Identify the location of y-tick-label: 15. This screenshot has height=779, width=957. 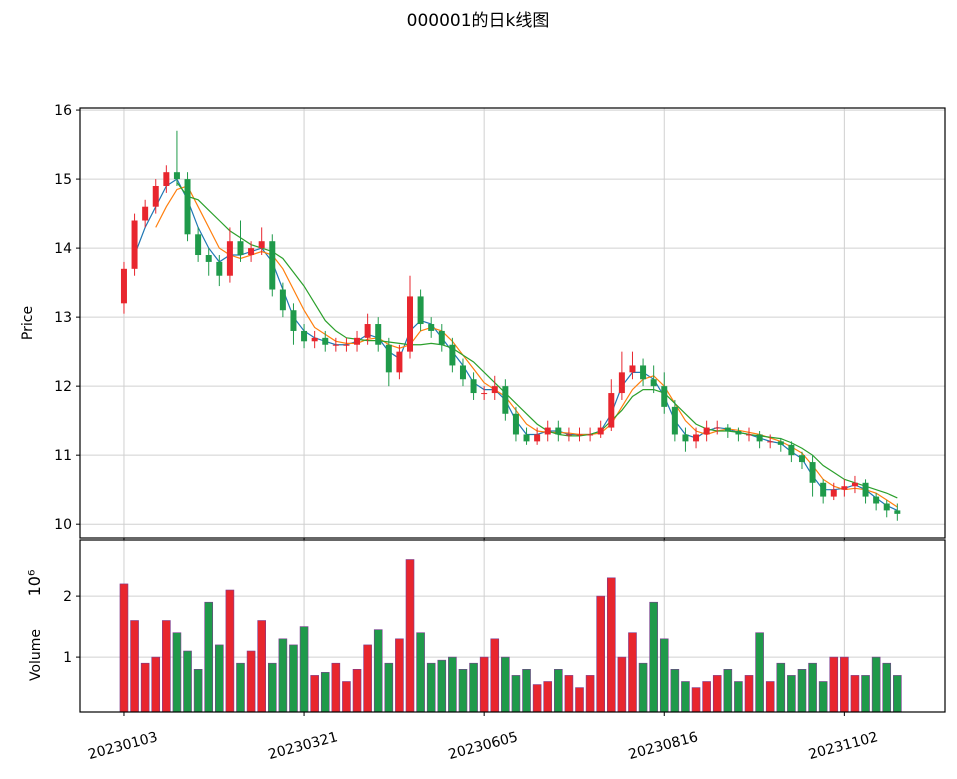
(63, 180).